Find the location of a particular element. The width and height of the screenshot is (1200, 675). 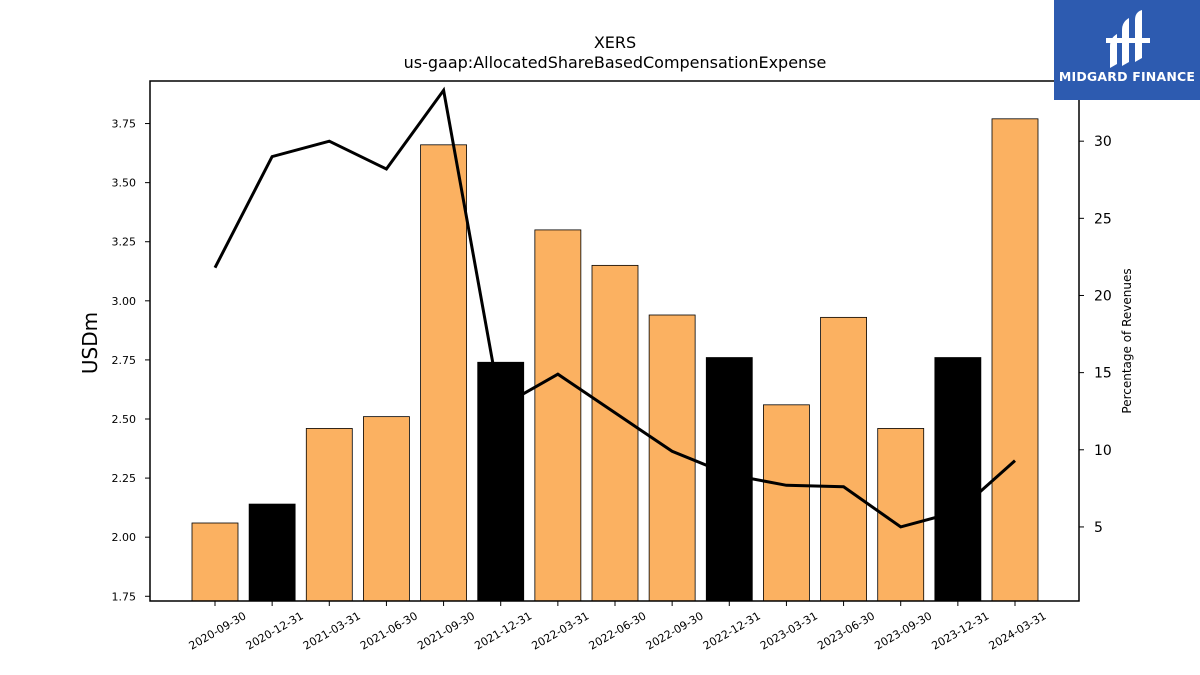

y-axis-label: USDm is located at coordinates (90, 343).